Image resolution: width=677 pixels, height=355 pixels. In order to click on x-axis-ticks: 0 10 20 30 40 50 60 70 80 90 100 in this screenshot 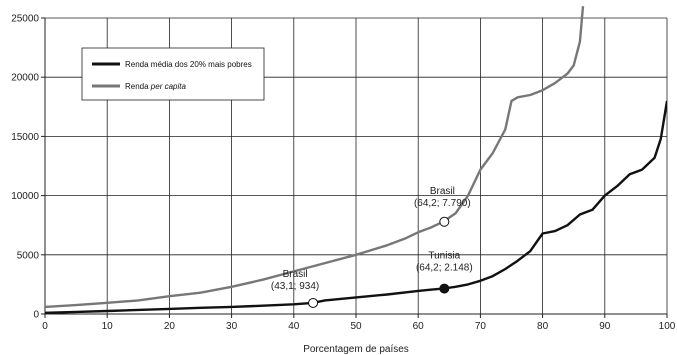, I will do `click(359, 323)`.